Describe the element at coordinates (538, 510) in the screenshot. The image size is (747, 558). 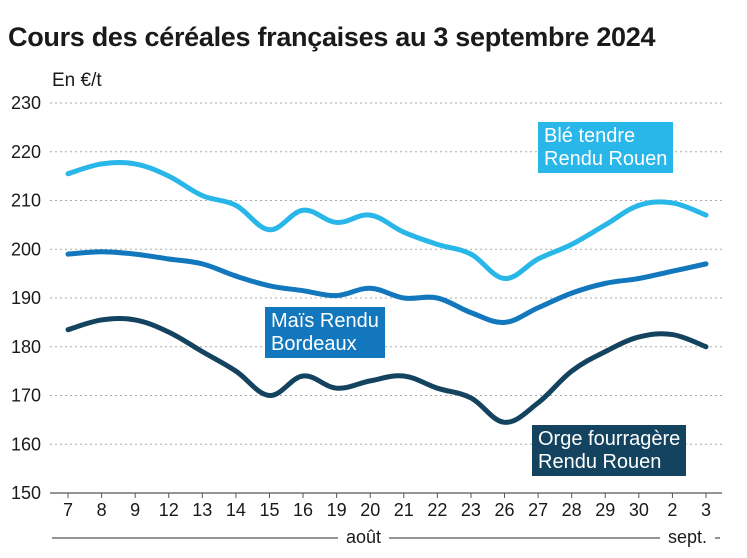
I see `x-tick-label: 27` at that location.